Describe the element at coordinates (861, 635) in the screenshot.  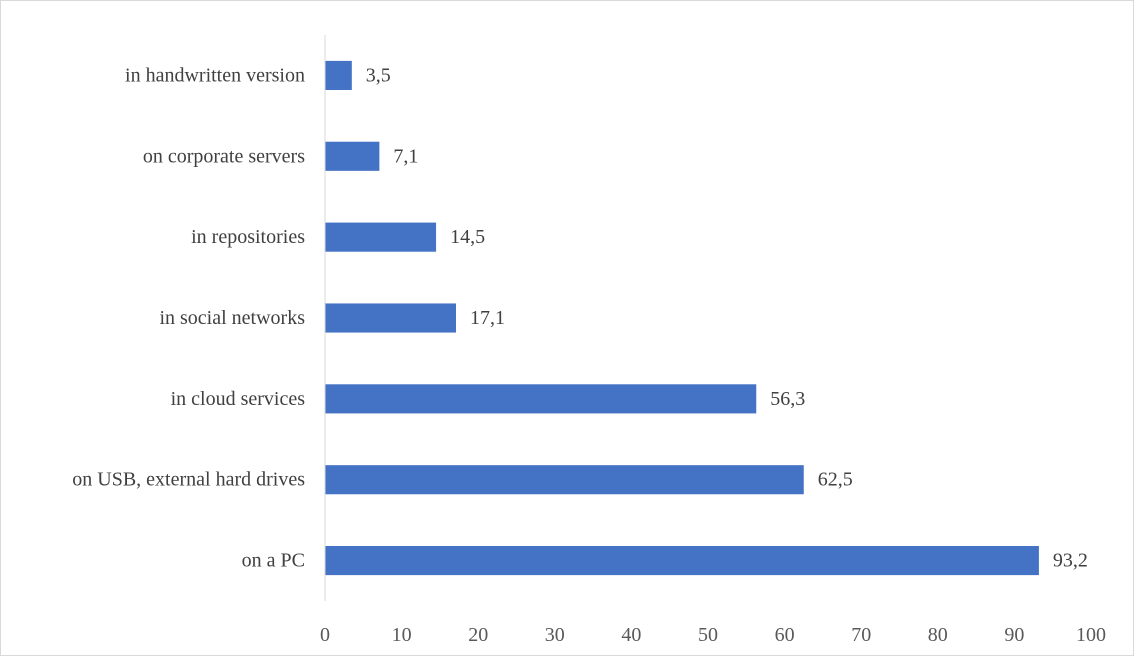
I see `x-tick-label: 70` at that location.